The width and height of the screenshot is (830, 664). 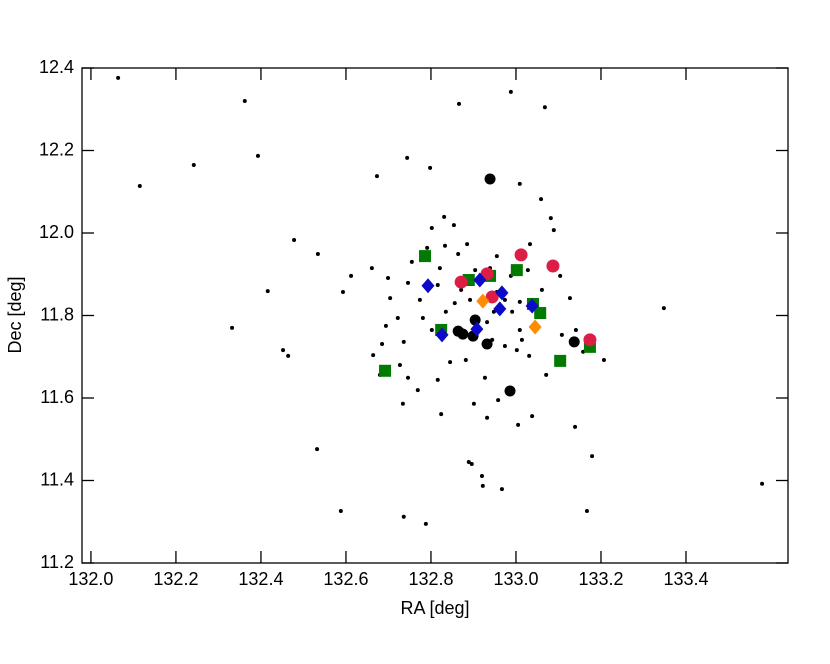 What do you see at coordinates (90, 579) in the screenshot?
I see `x-tick-label: 132.0` at bounding box center [90, 579].